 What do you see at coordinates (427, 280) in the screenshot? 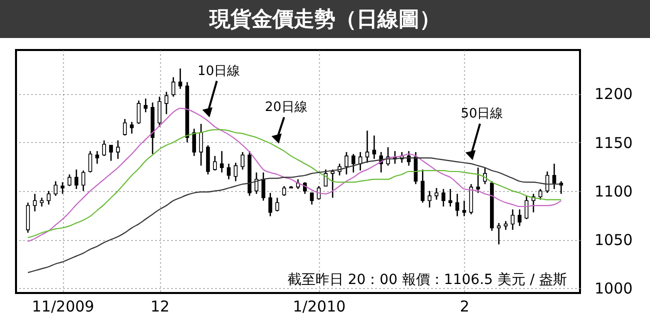
I see `annotation: 截至昨日 20：00 報價：1106.5 美元 / 盎斯` at bounding box center [427, 280].